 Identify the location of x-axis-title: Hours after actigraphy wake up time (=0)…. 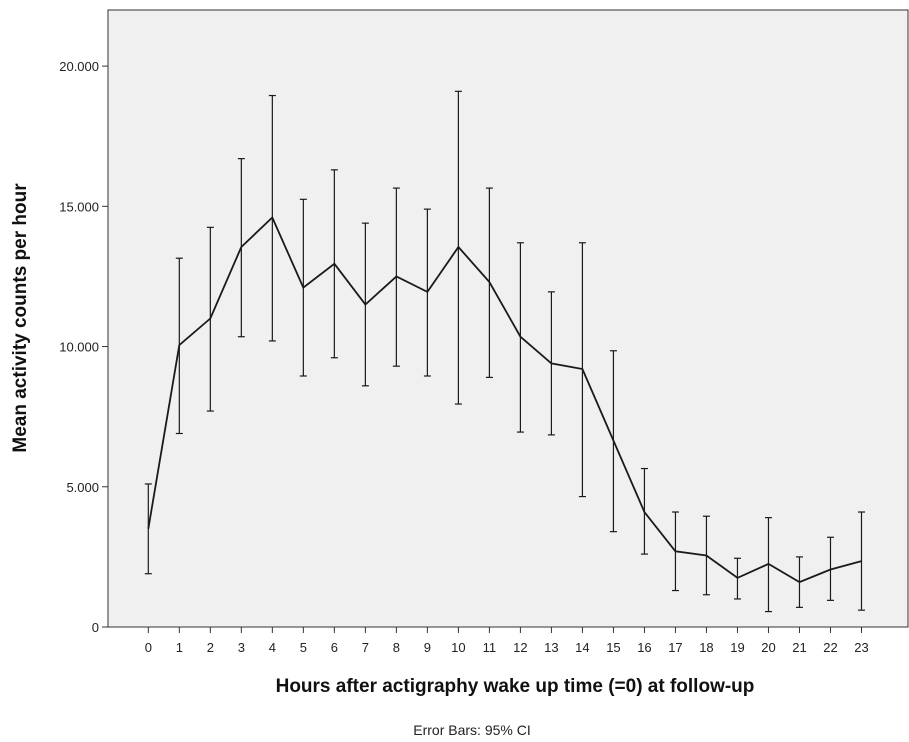
(515, 686).